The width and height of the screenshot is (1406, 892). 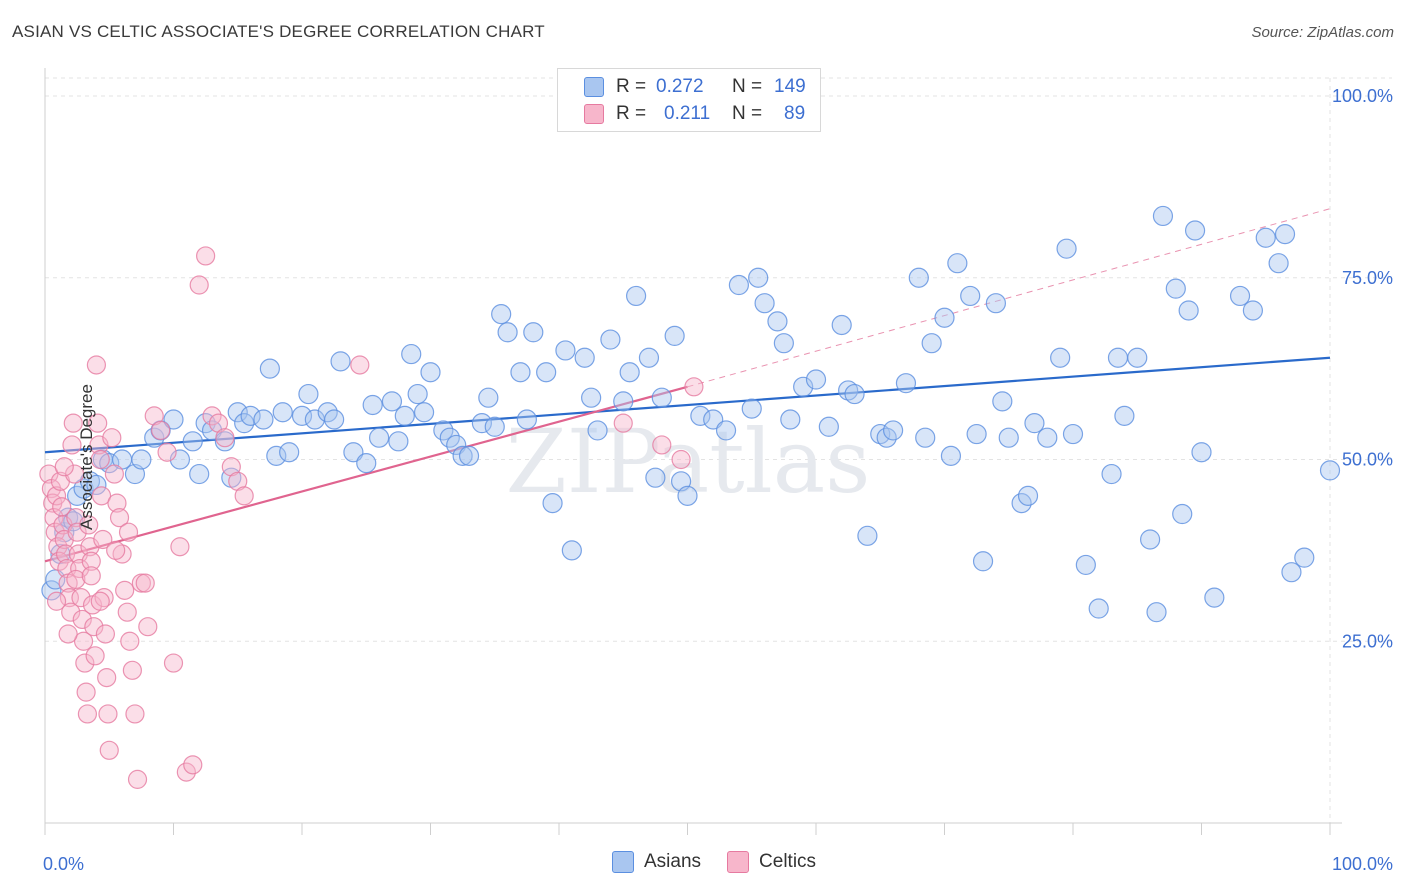 I want to click on stats-legend: R = 0.272 N = 149 R = 0.211 N = 89, so click(x=689, y=100).